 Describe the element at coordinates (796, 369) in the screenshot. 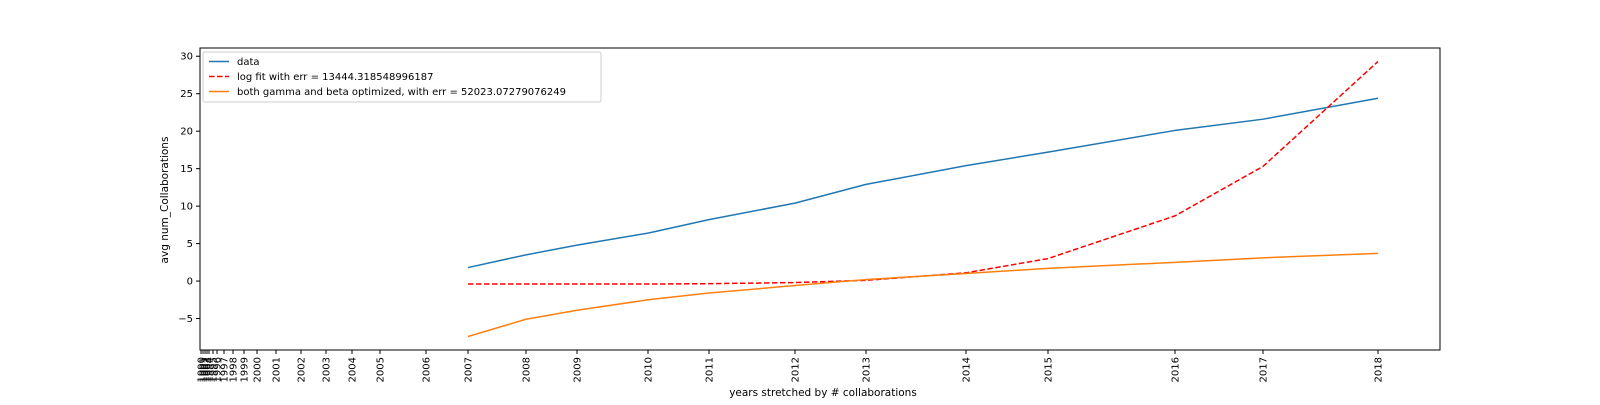

I see `x-tick-label: 2012` at that location.